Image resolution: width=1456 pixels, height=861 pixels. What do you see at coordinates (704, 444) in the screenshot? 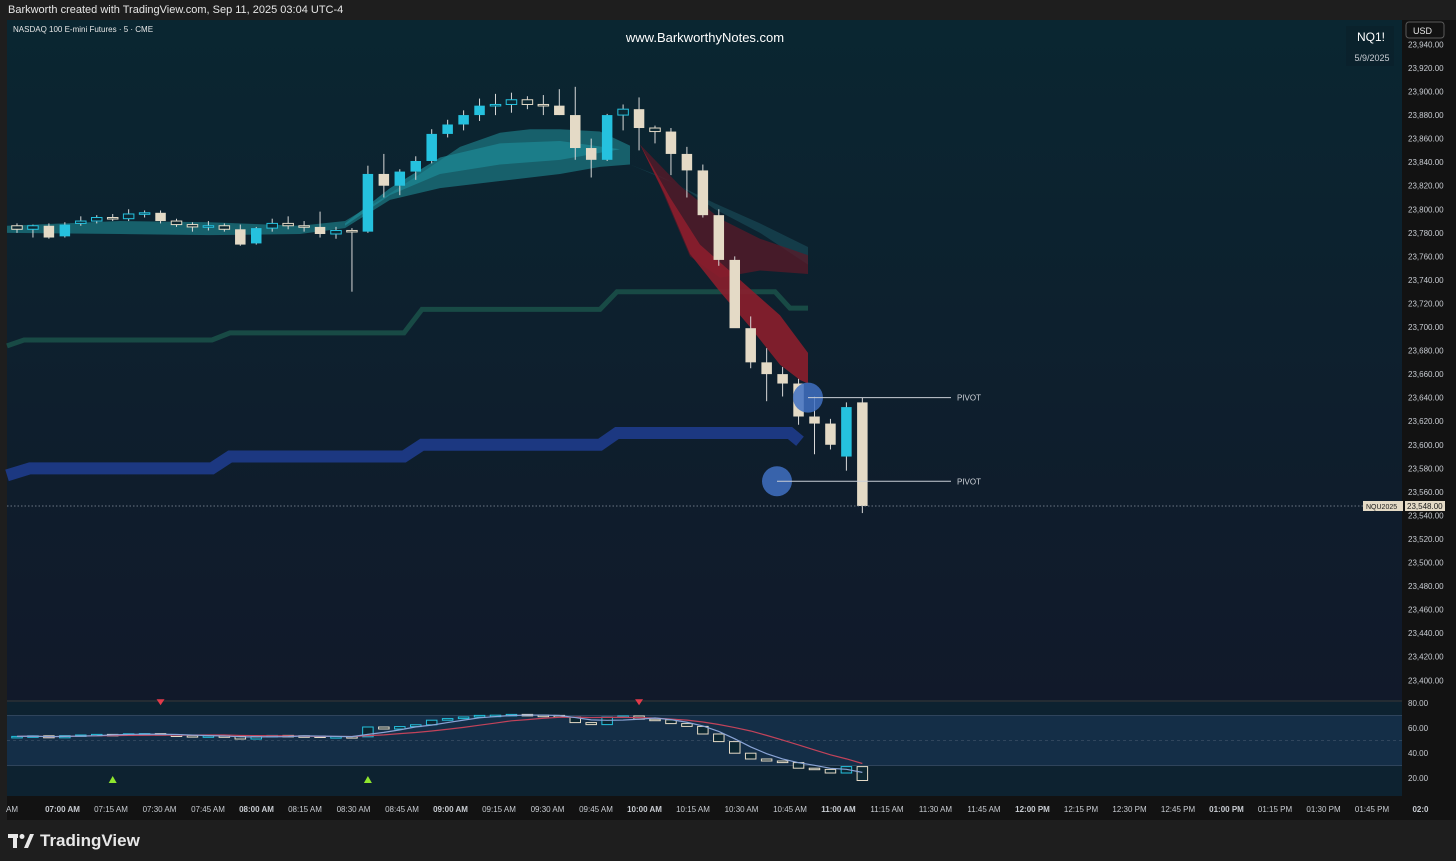
I see `pivot-layer: PIVOT PIVOT` at bounding box center [704, 444].